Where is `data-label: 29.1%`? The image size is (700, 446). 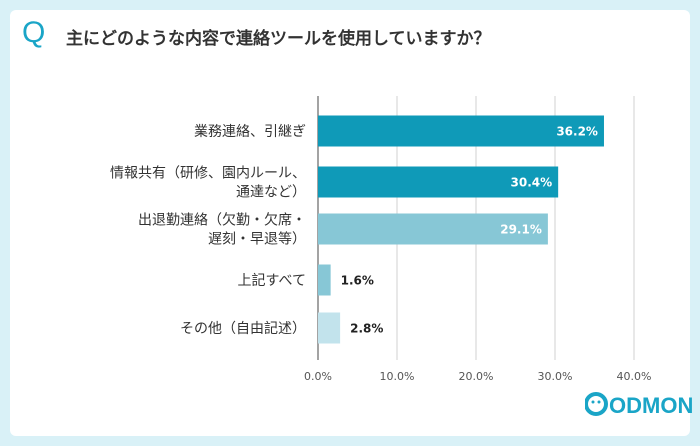
data-label: 29.1% is located at coordinates (521, 230).